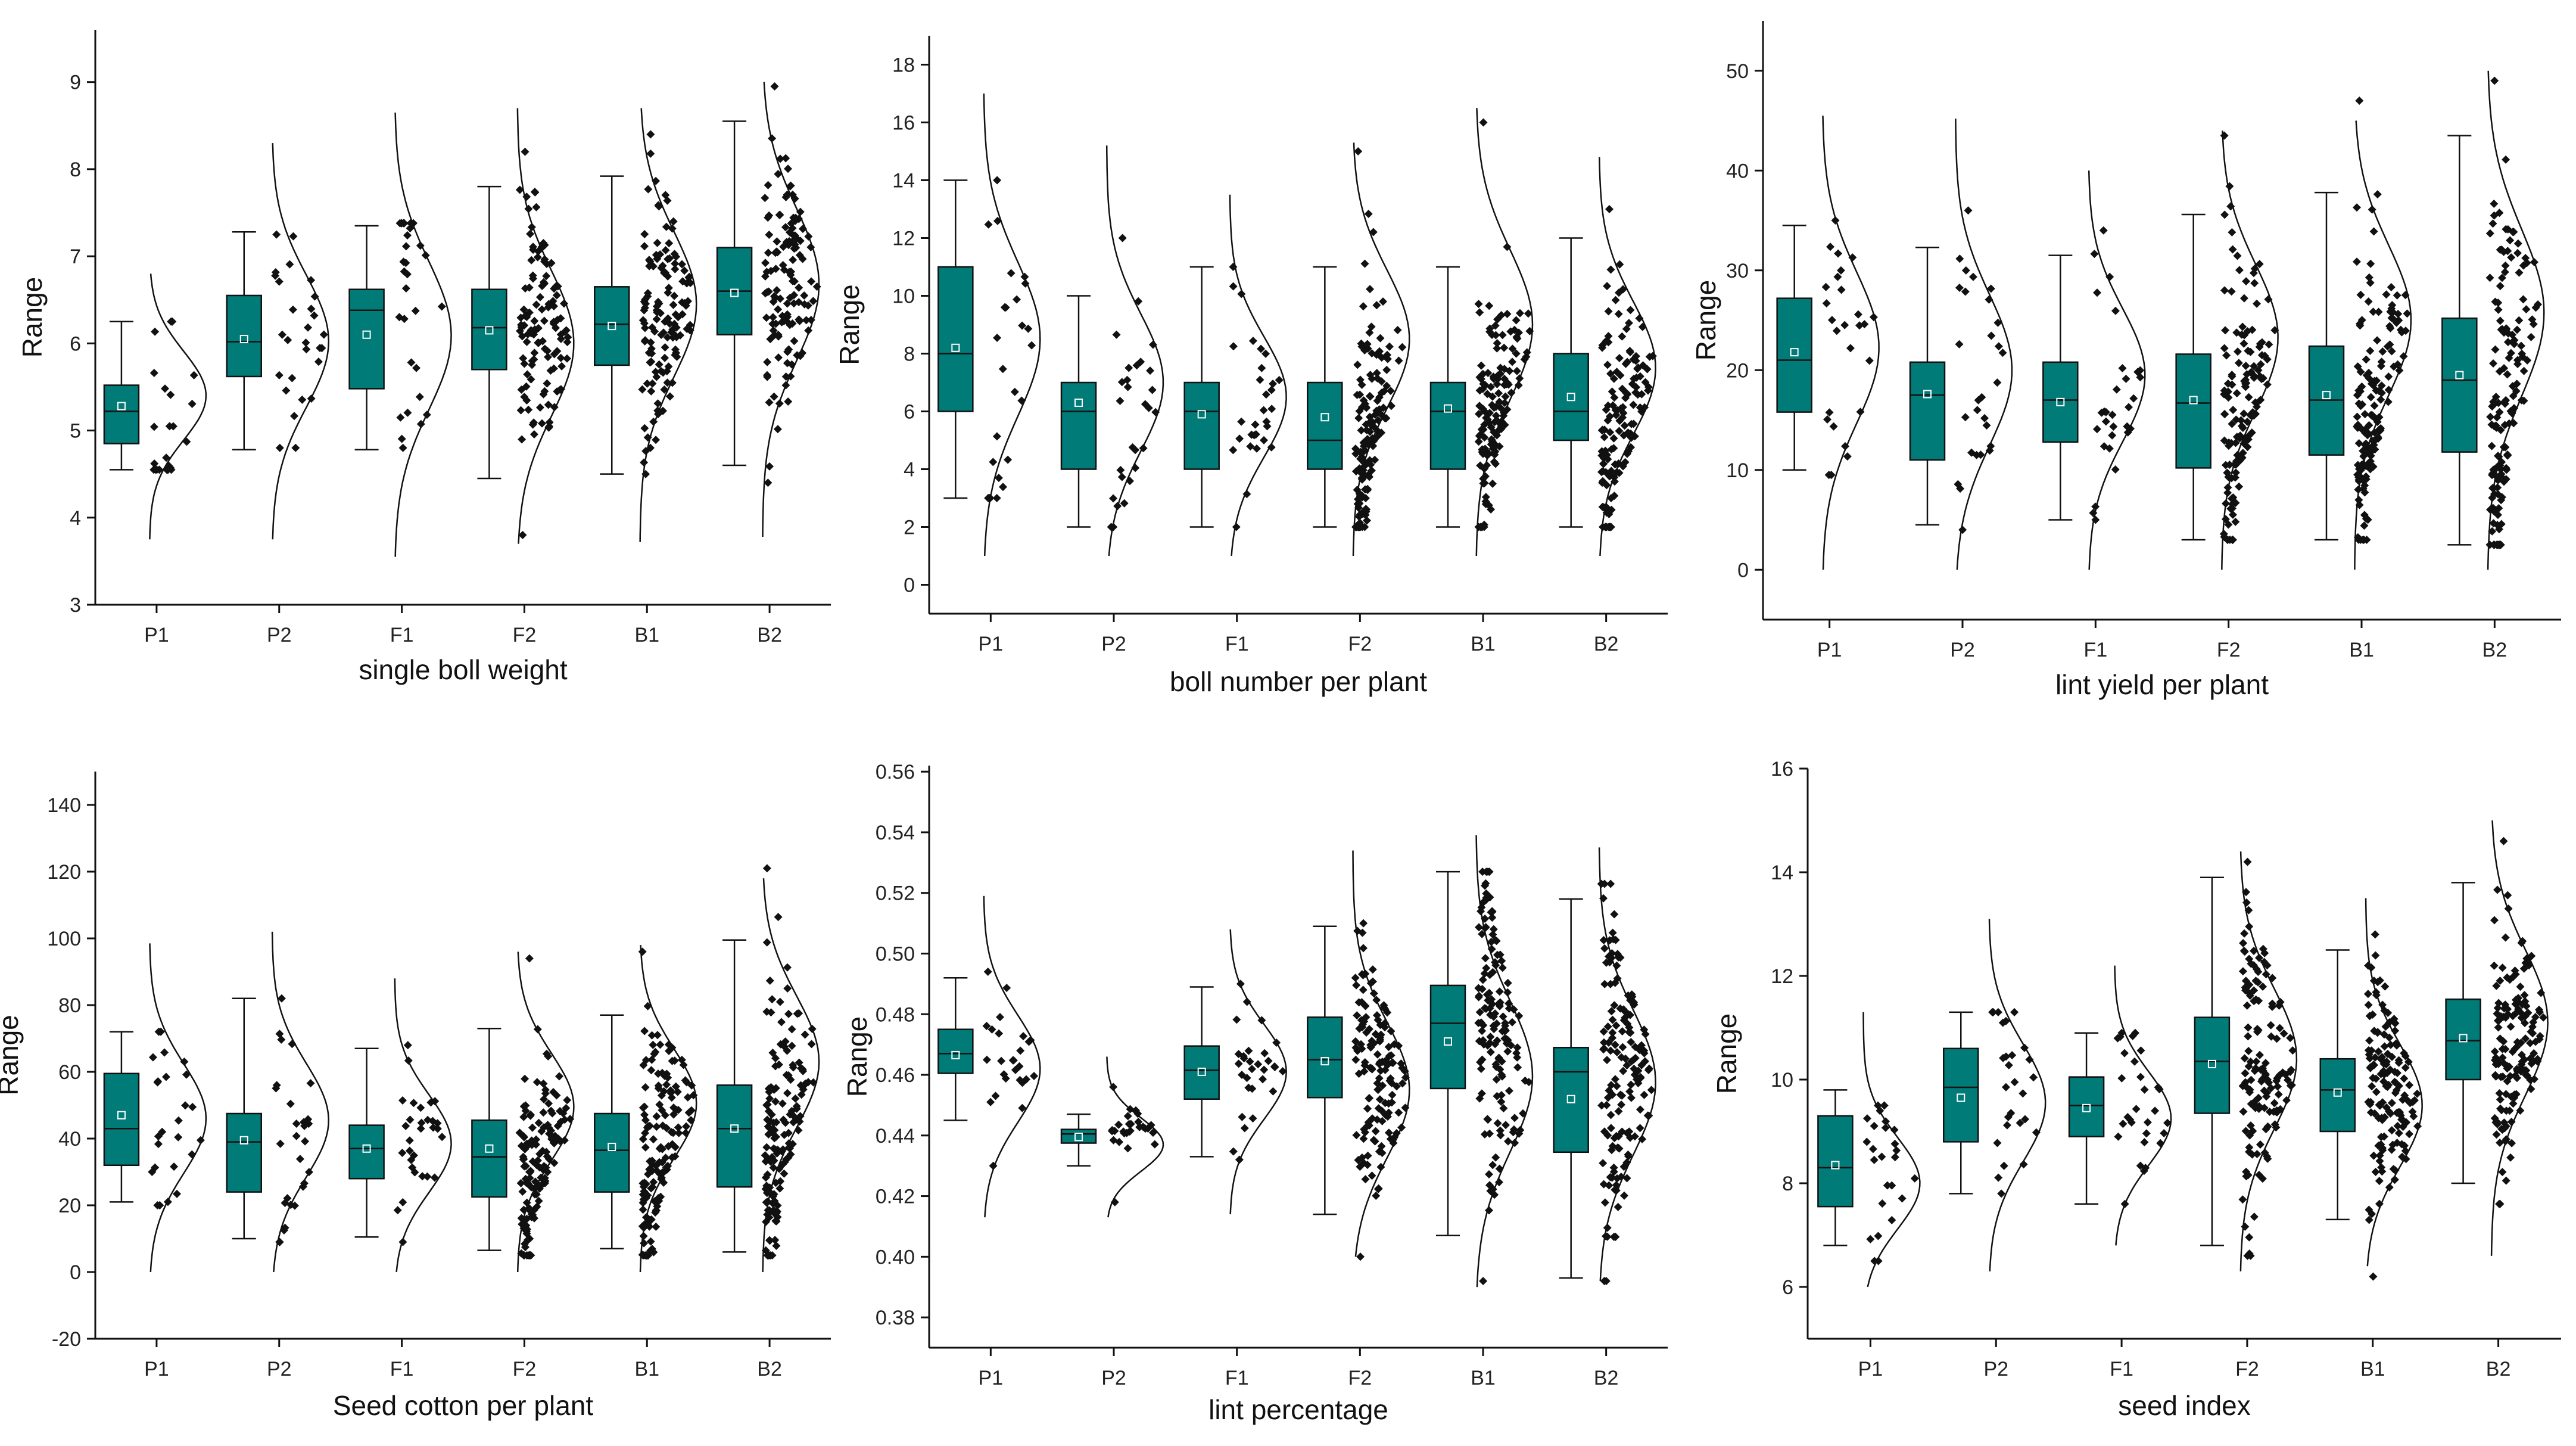 This screenshot has width=2576, height=1446. Describe the element at coordinates (2229, 650) in the screenshot. I see `x-tick-label: F2` at that location.